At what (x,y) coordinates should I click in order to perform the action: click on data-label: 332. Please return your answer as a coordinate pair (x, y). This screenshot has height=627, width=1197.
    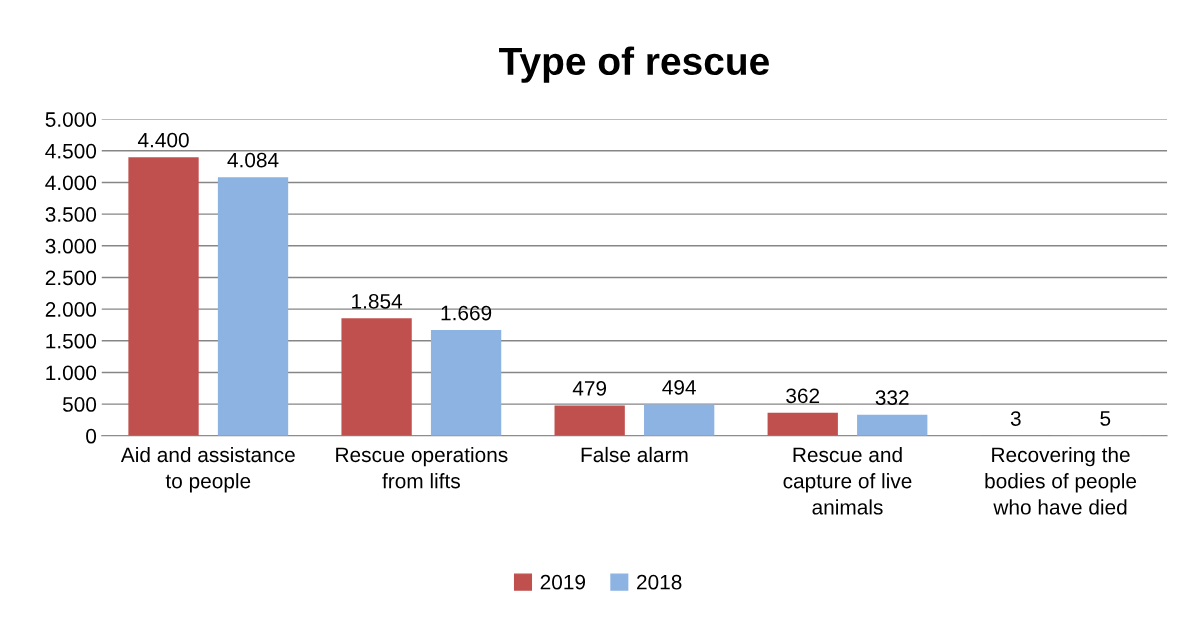
    Looking at the image, I should click on (892, 398).